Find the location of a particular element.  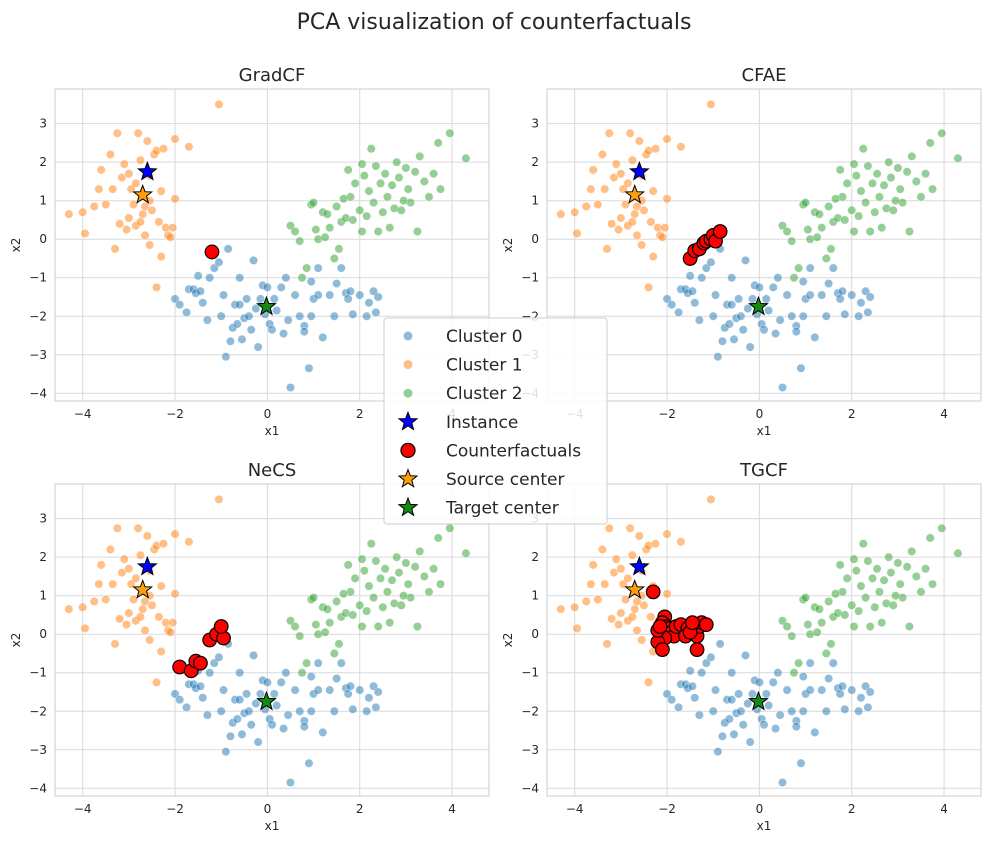

legend-item: Instance is located at coordinates (457, 421).